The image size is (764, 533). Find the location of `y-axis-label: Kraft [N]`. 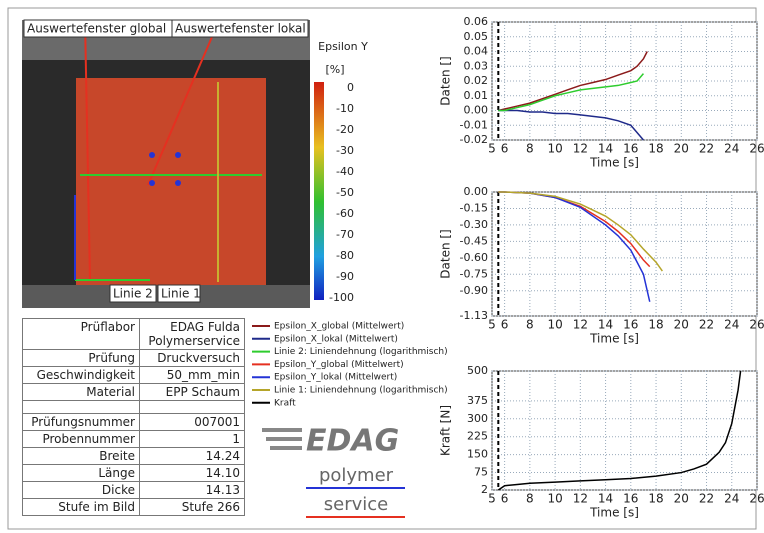

y-axis-label: Kraft [N] is located at coordinates (446, 430).